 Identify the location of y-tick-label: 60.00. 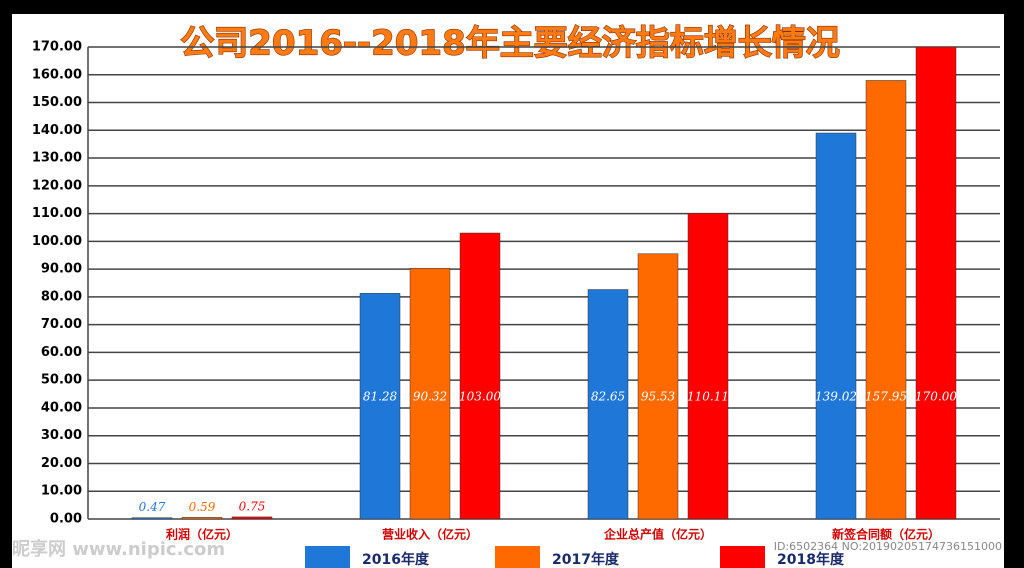
(61, 352).